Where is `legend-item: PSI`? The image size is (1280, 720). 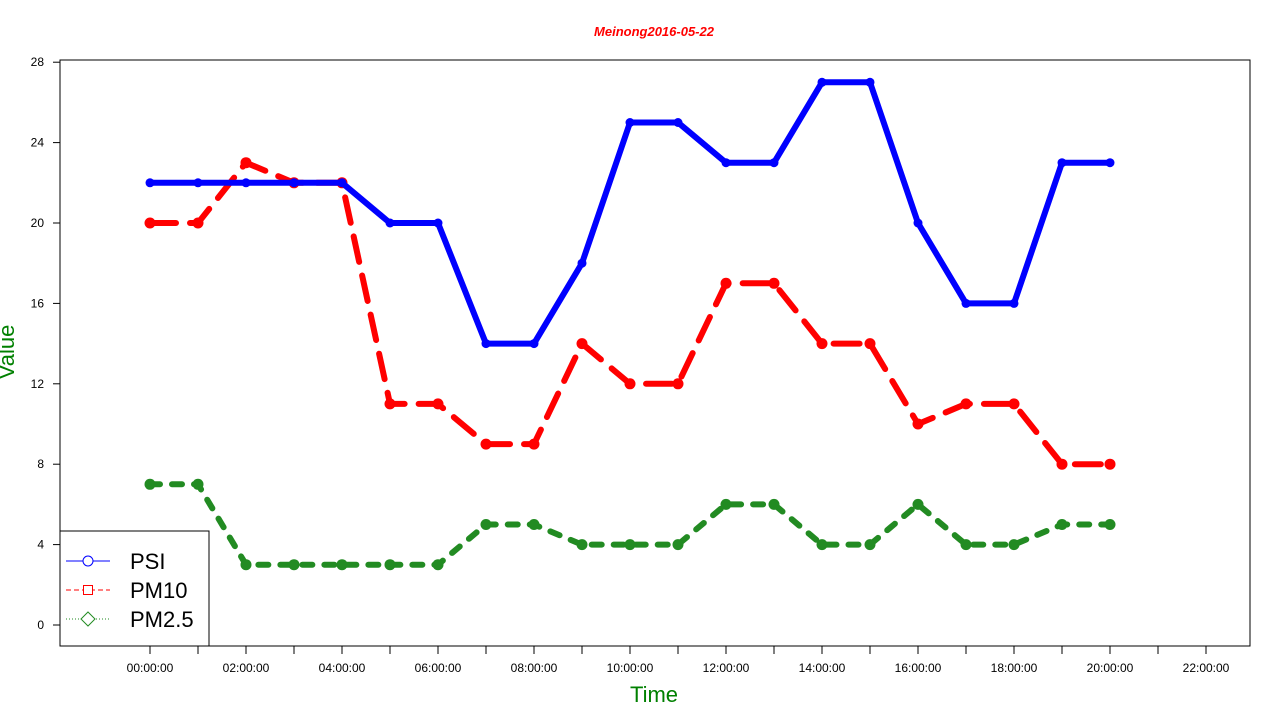 legend-item: PSI is located at coordinates (115, 561).